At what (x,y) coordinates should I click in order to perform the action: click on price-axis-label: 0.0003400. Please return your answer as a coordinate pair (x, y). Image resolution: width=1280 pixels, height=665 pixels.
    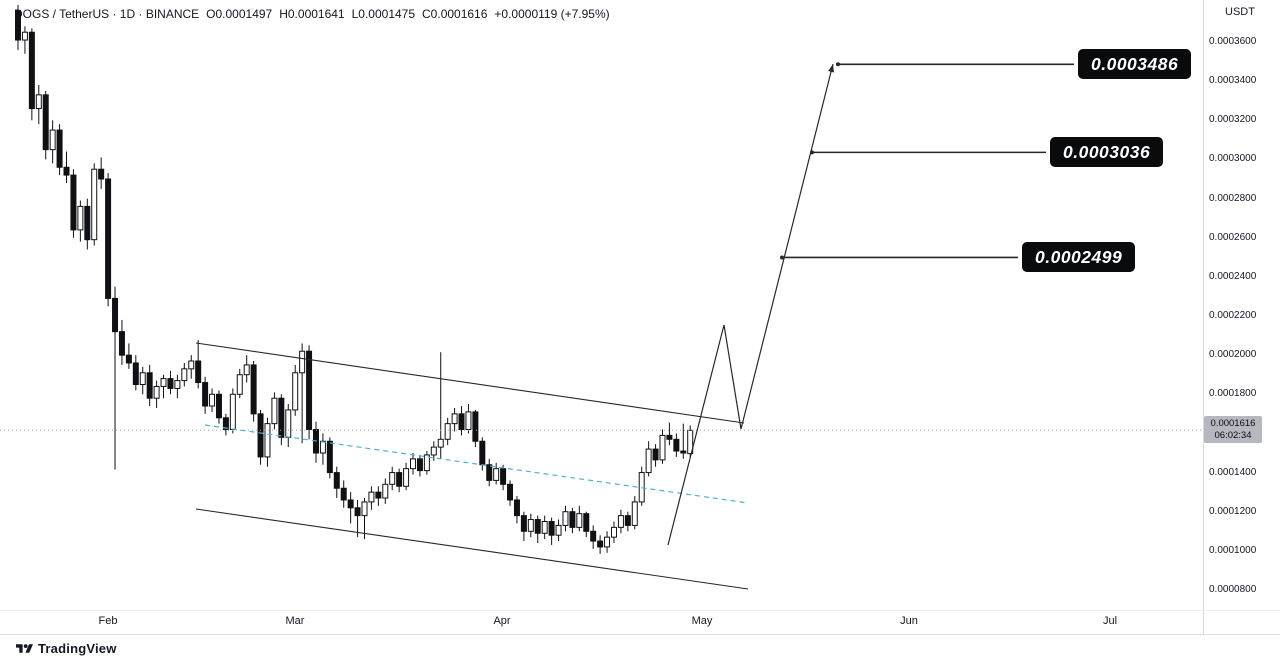
    Looking at the image, I should click on (1233, 81).